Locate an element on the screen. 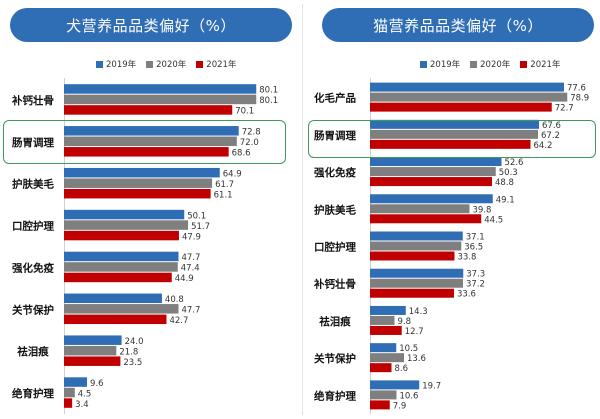 This screenshot has height=419, width=600. legend-swatch-2020 is located at coordinates (474, 64).